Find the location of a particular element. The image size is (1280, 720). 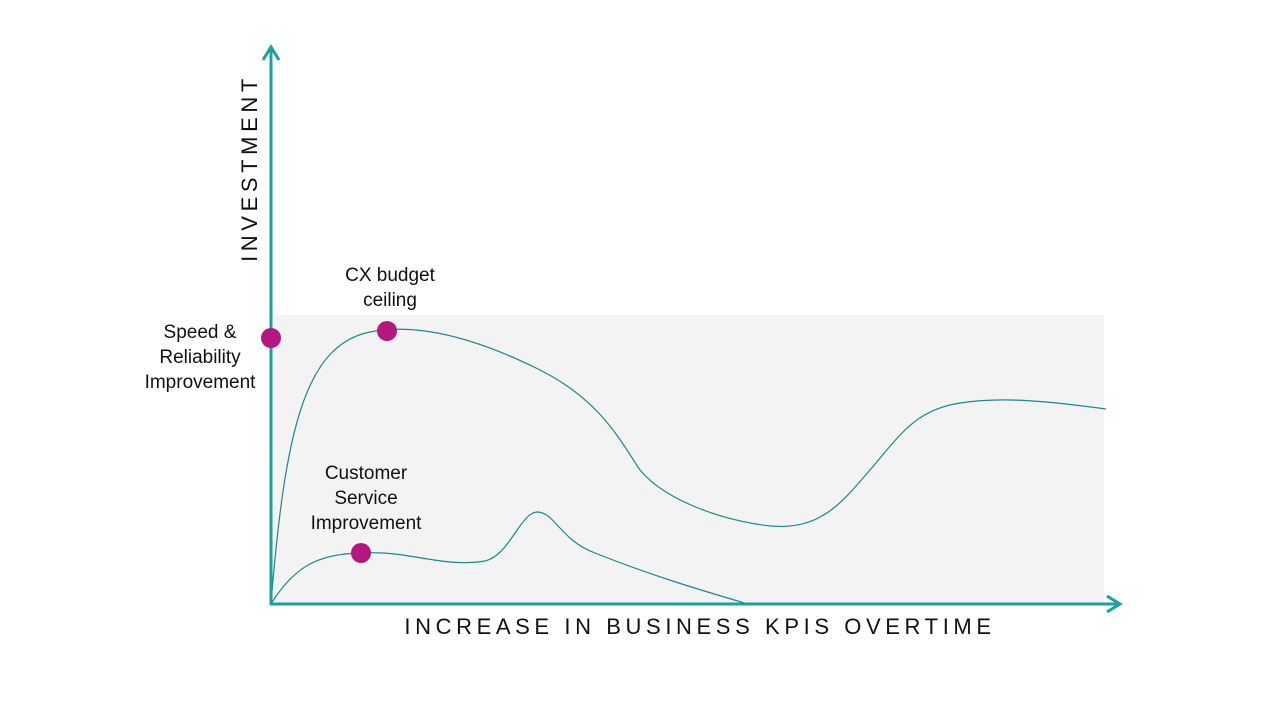

label-line: Service is located at coordinates (366, 498).